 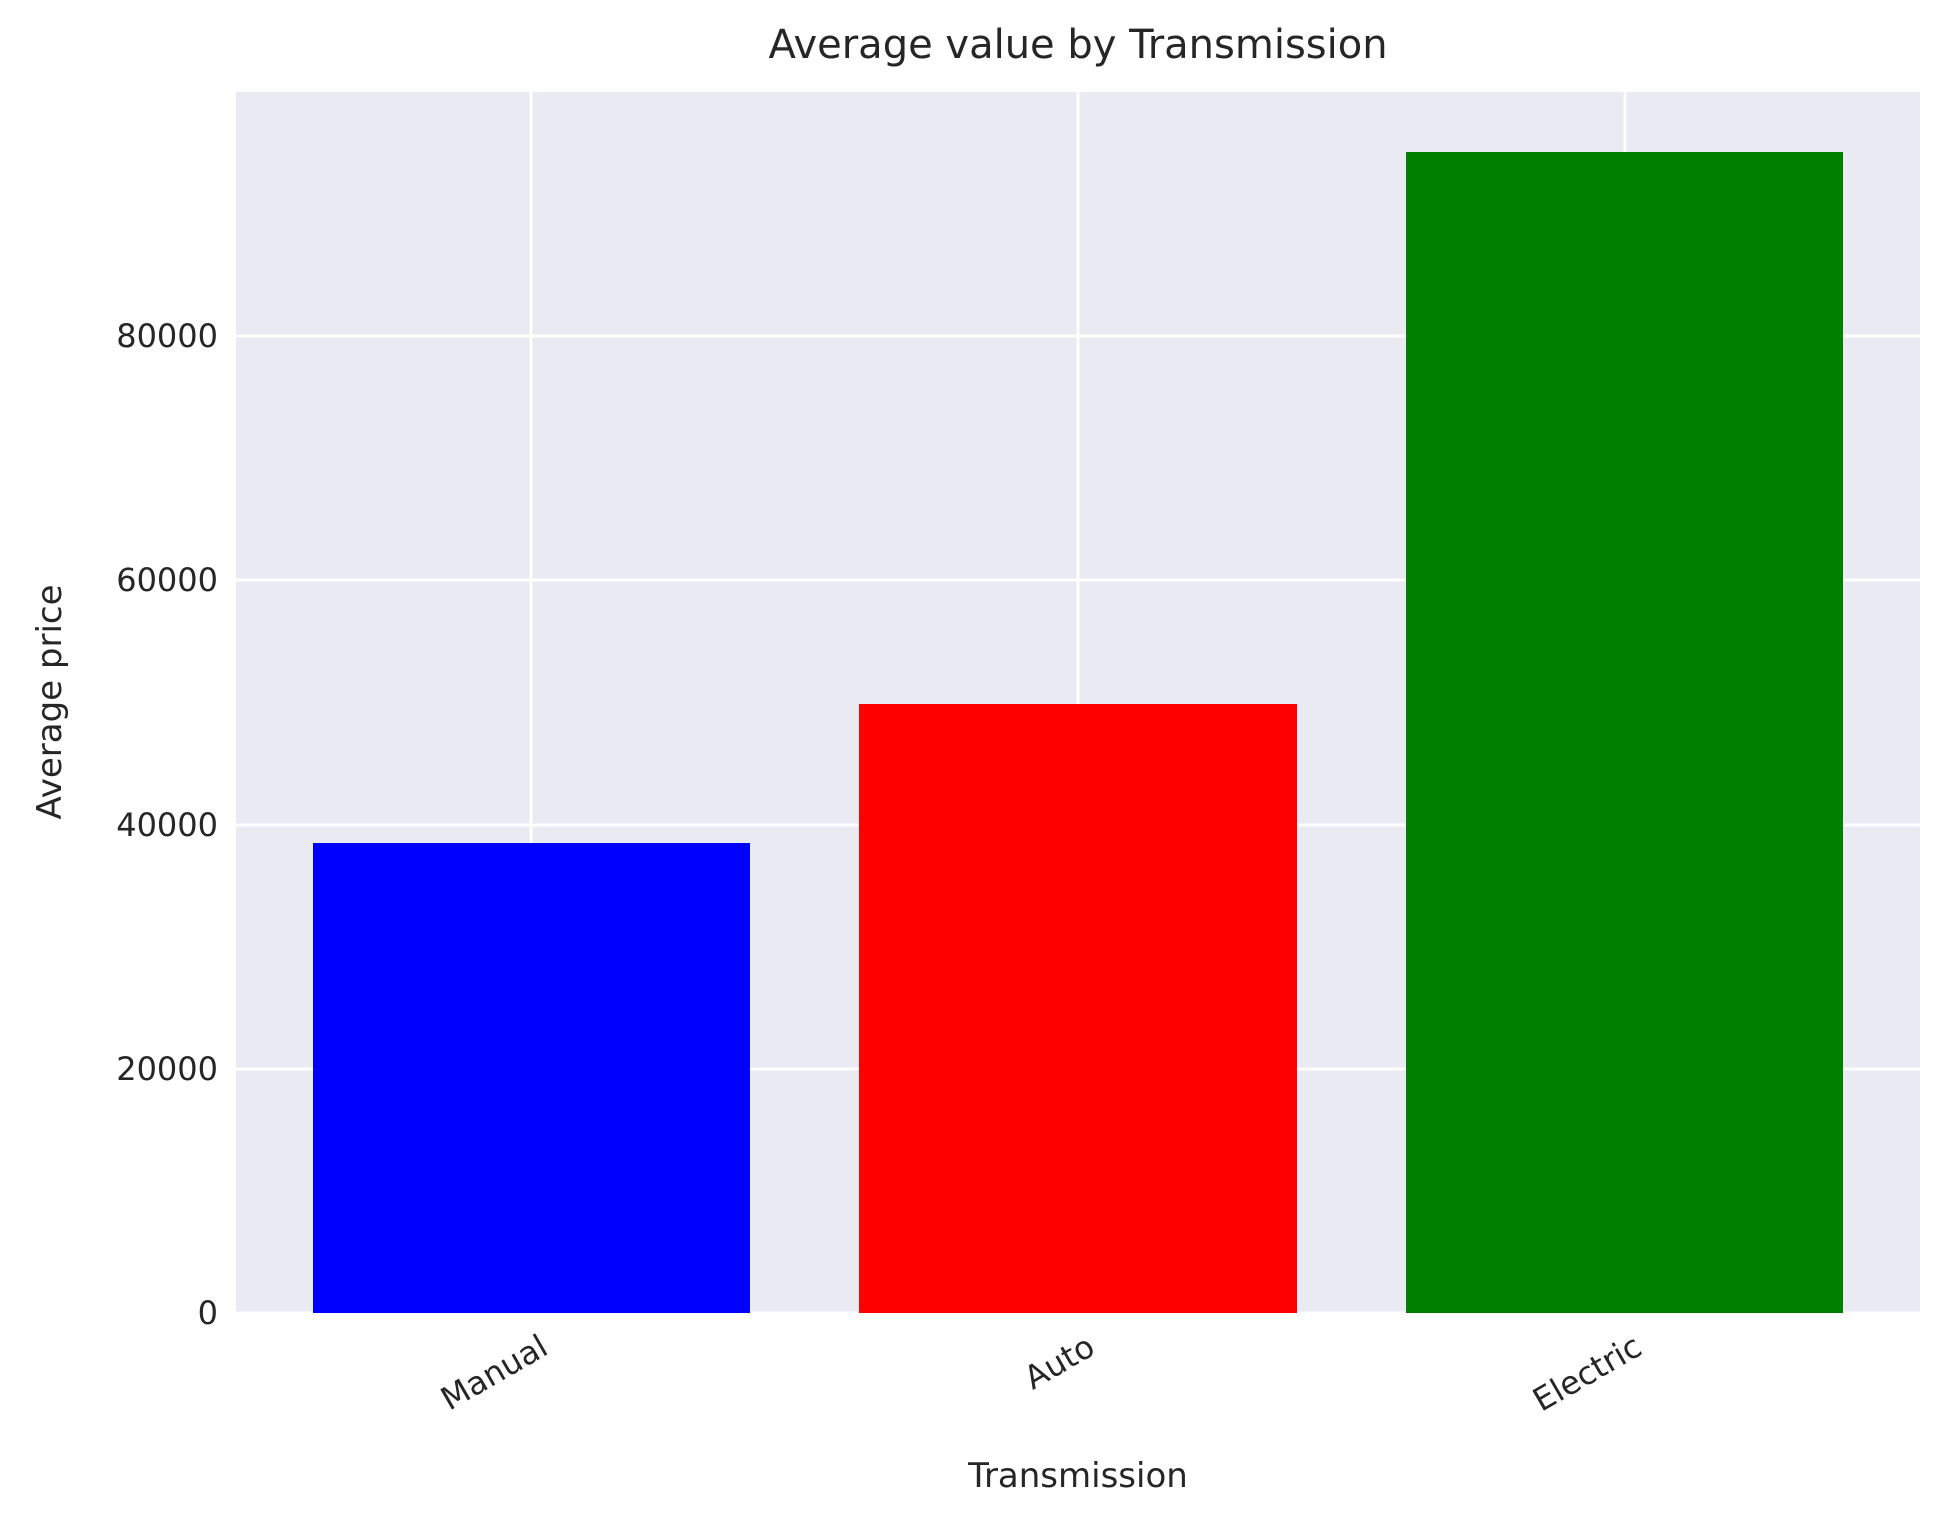 I want to click on y-tick-label: 60000, so click(x=167, y=580).